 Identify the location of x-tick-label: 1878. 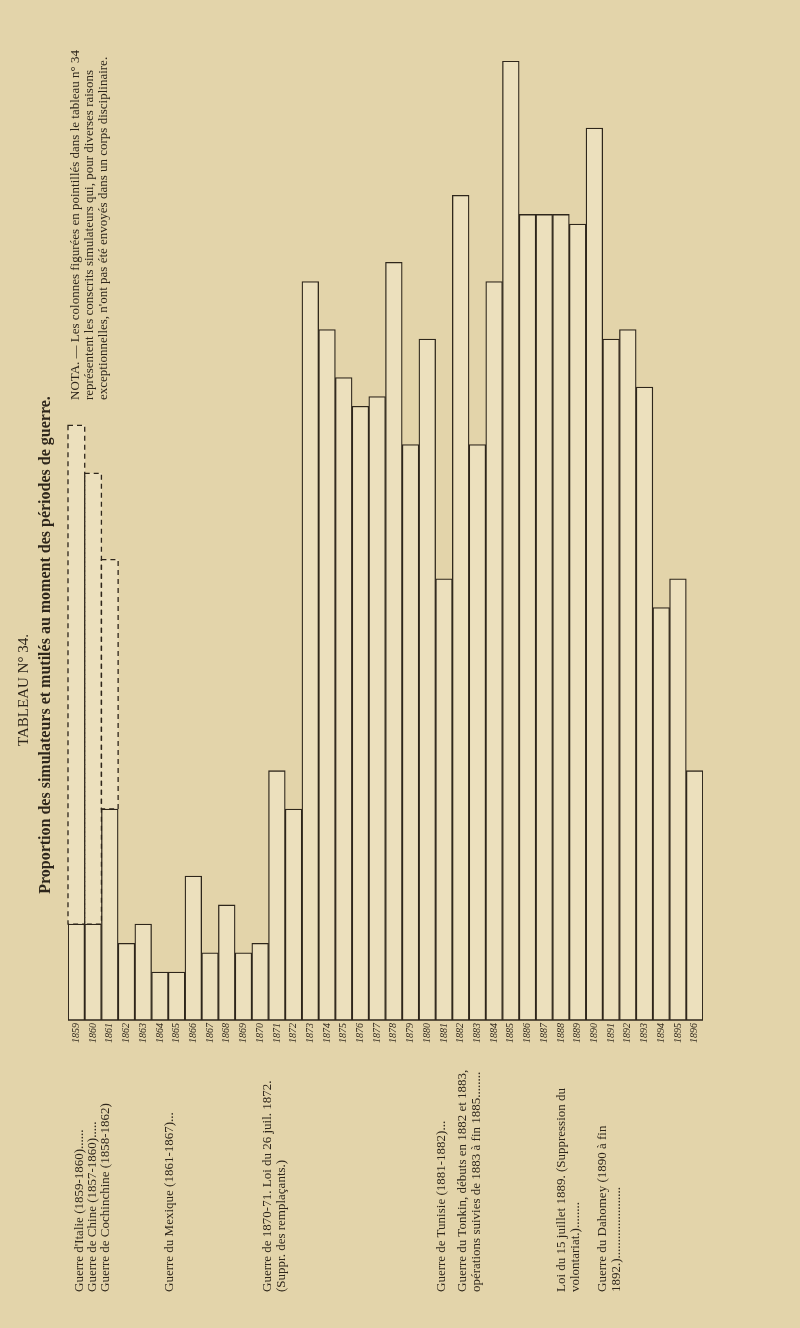
(393, 1033).